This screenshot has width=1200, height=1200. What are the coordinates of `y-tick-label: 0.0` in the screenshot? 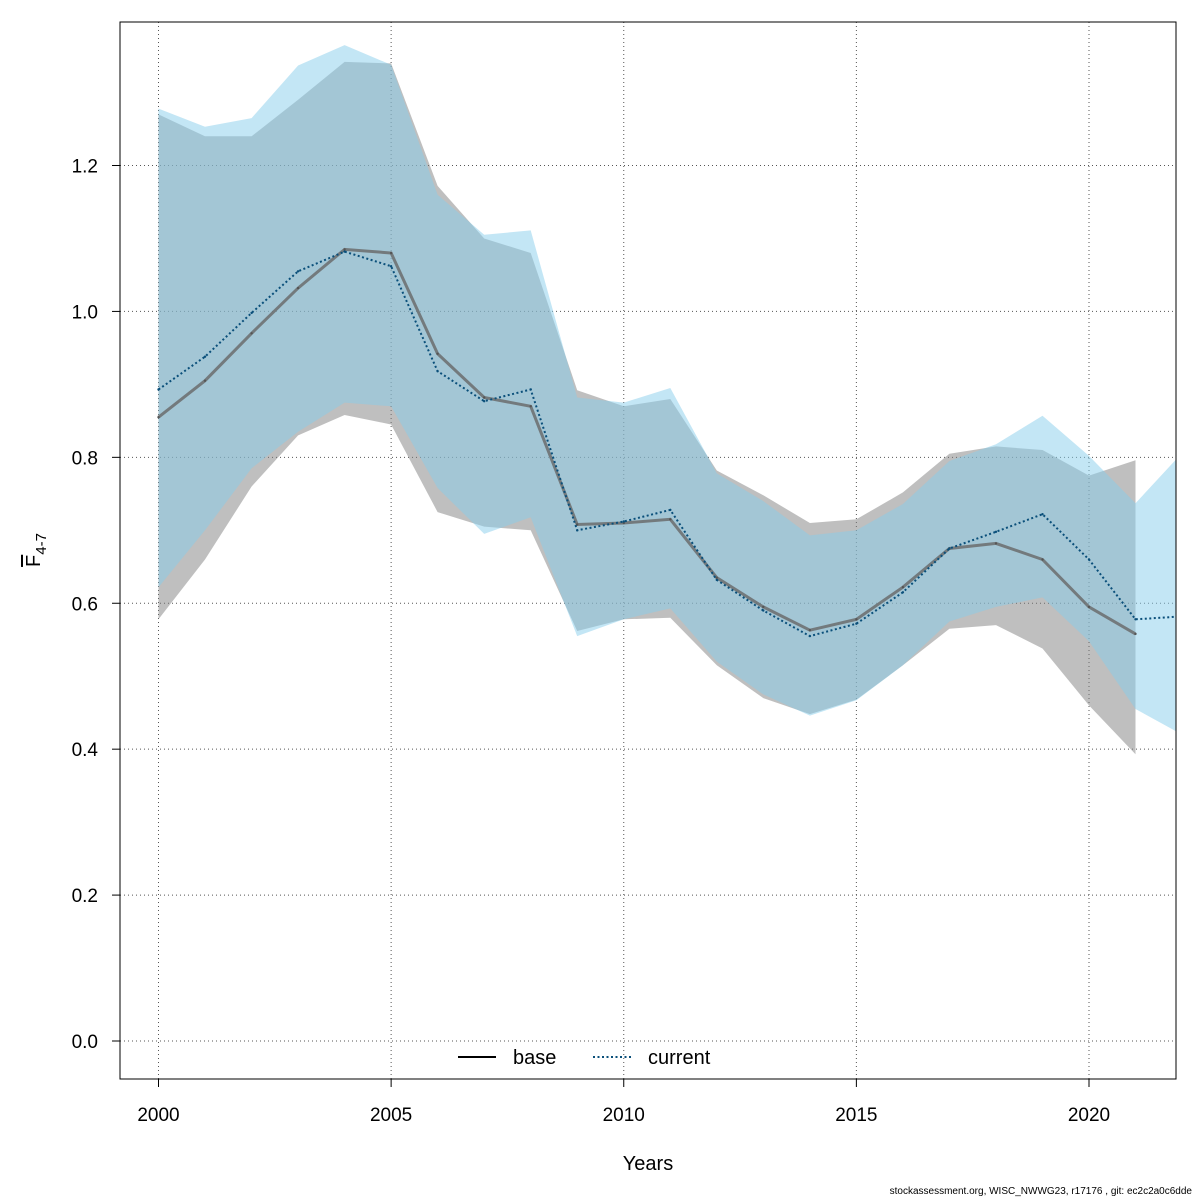 It's located at (85, 1042).